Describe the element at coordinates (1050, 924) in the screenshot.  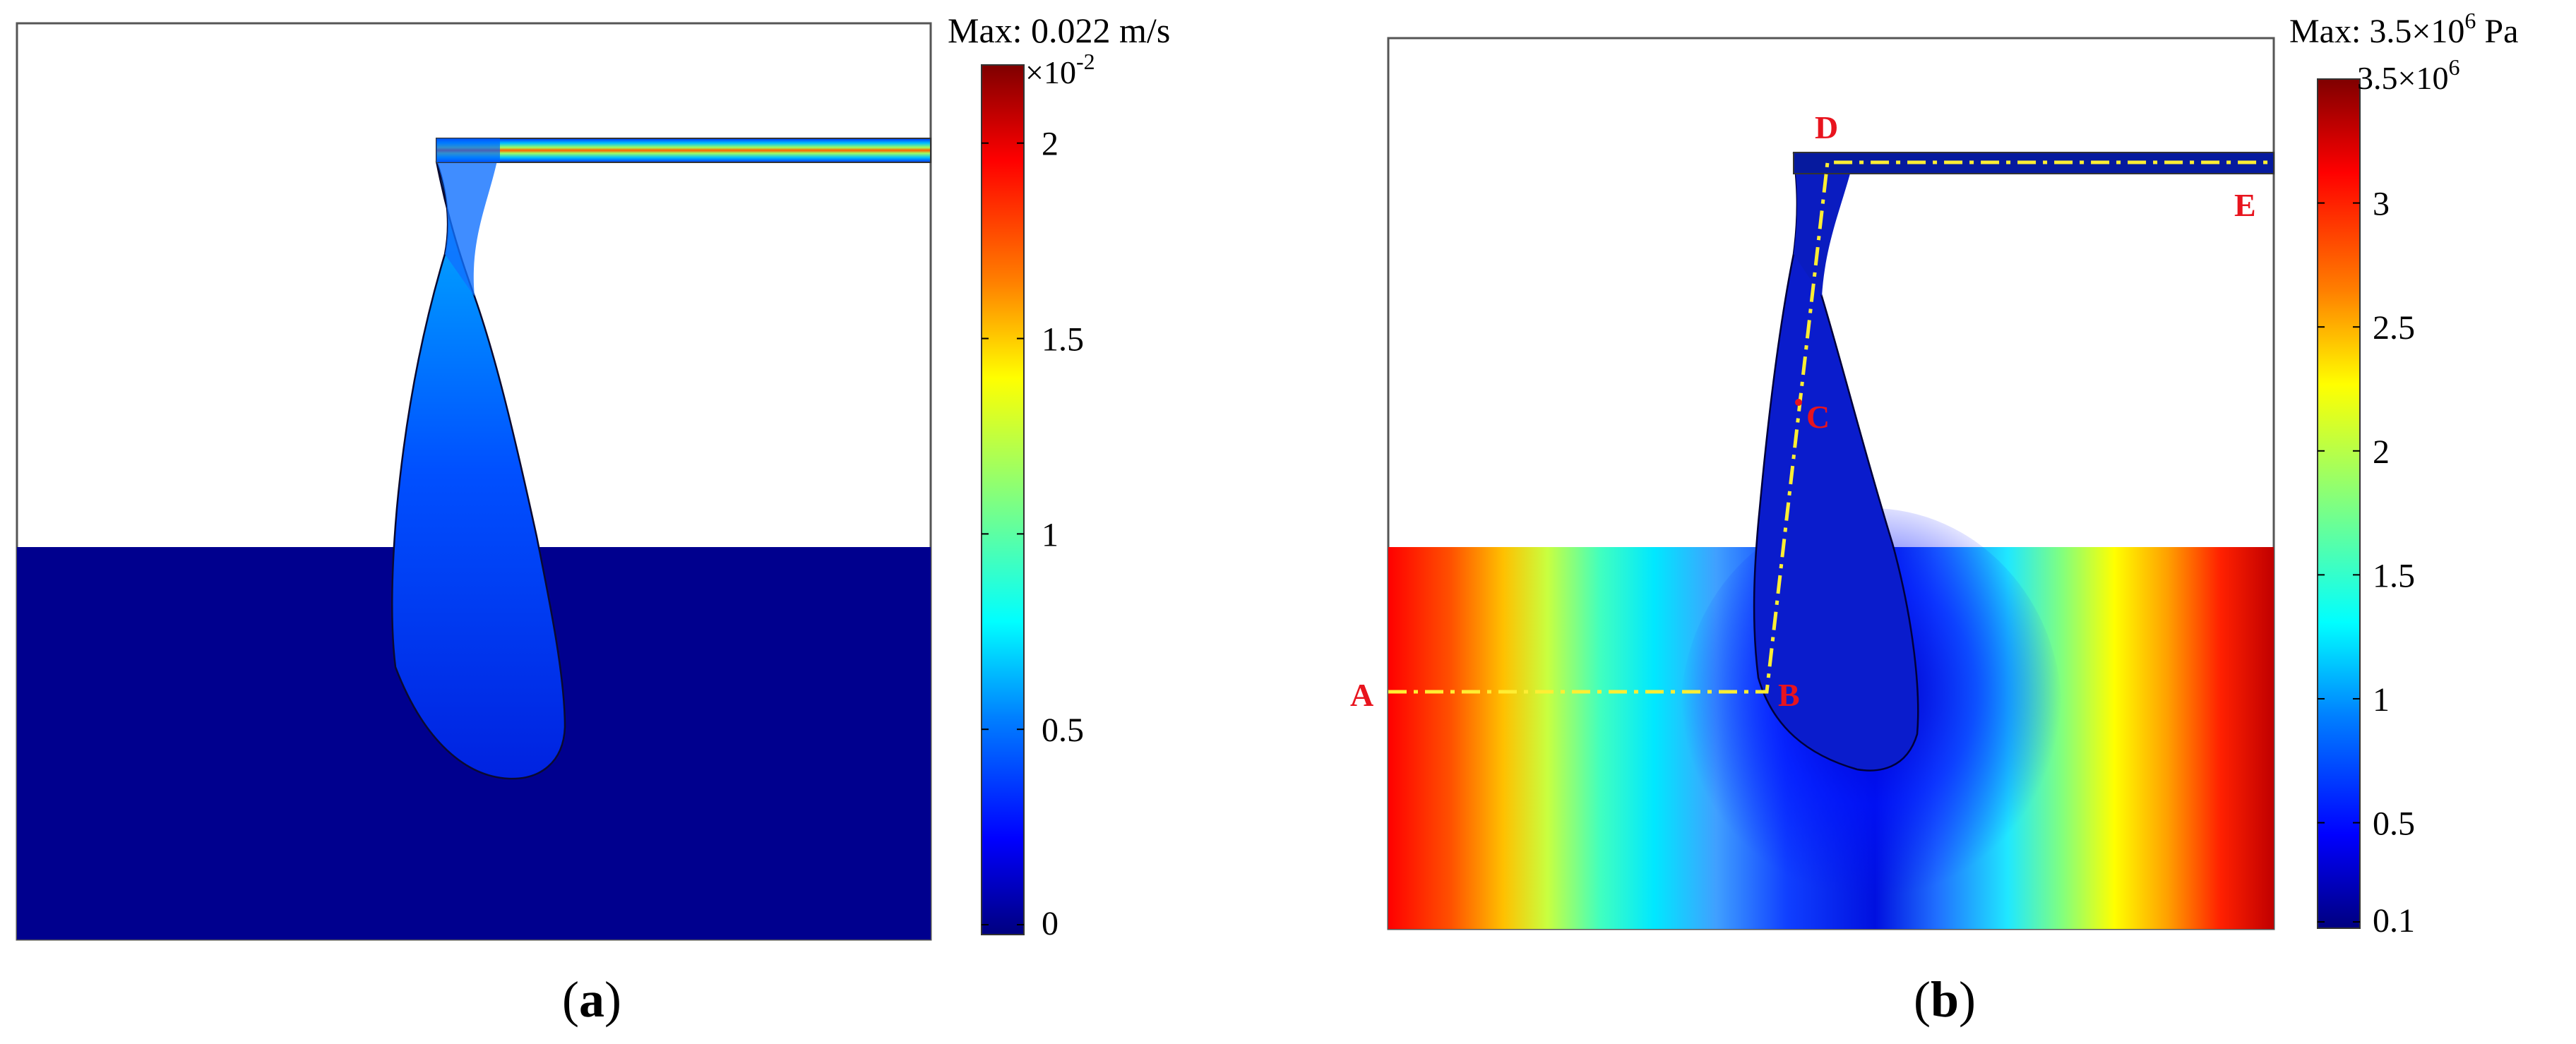
I see `colorbar-tick-label: 0` at that location.